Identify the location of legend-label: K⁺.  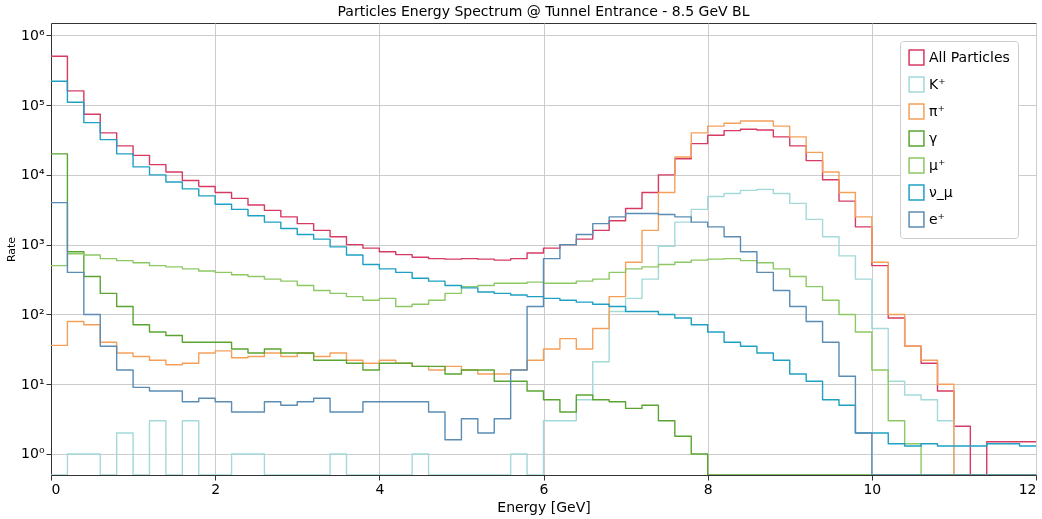
(937, 83).